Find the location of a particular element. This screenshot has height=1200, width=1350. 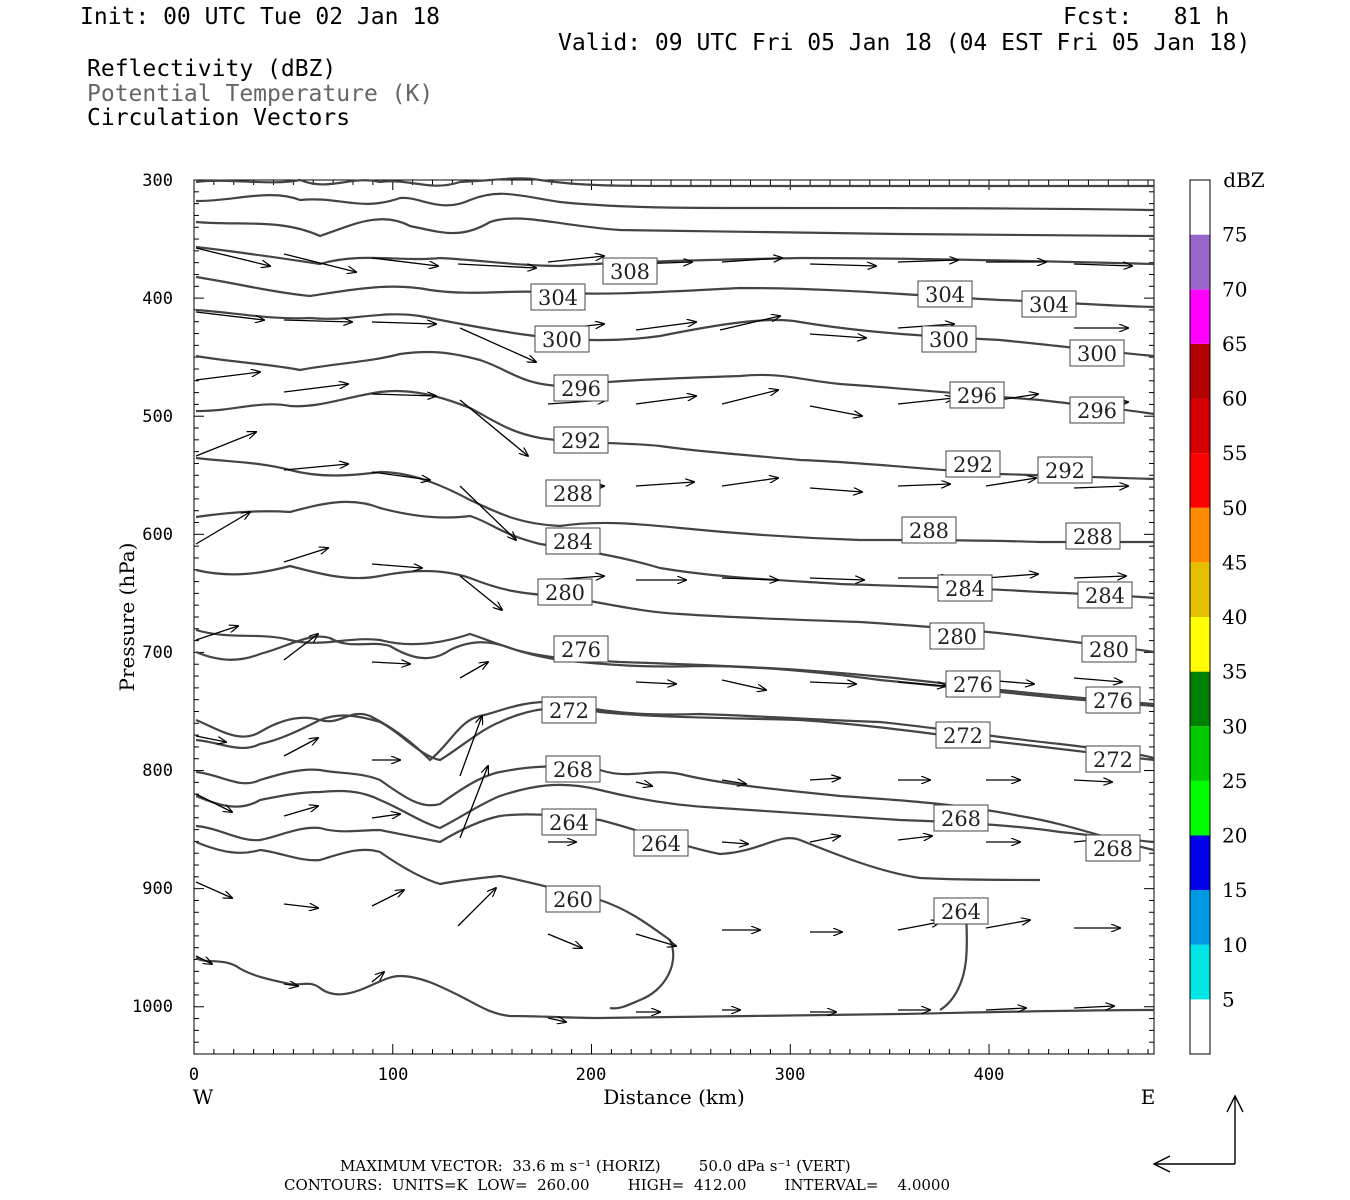

colorbar-label: 55 is located at coordinates (1234, 453).